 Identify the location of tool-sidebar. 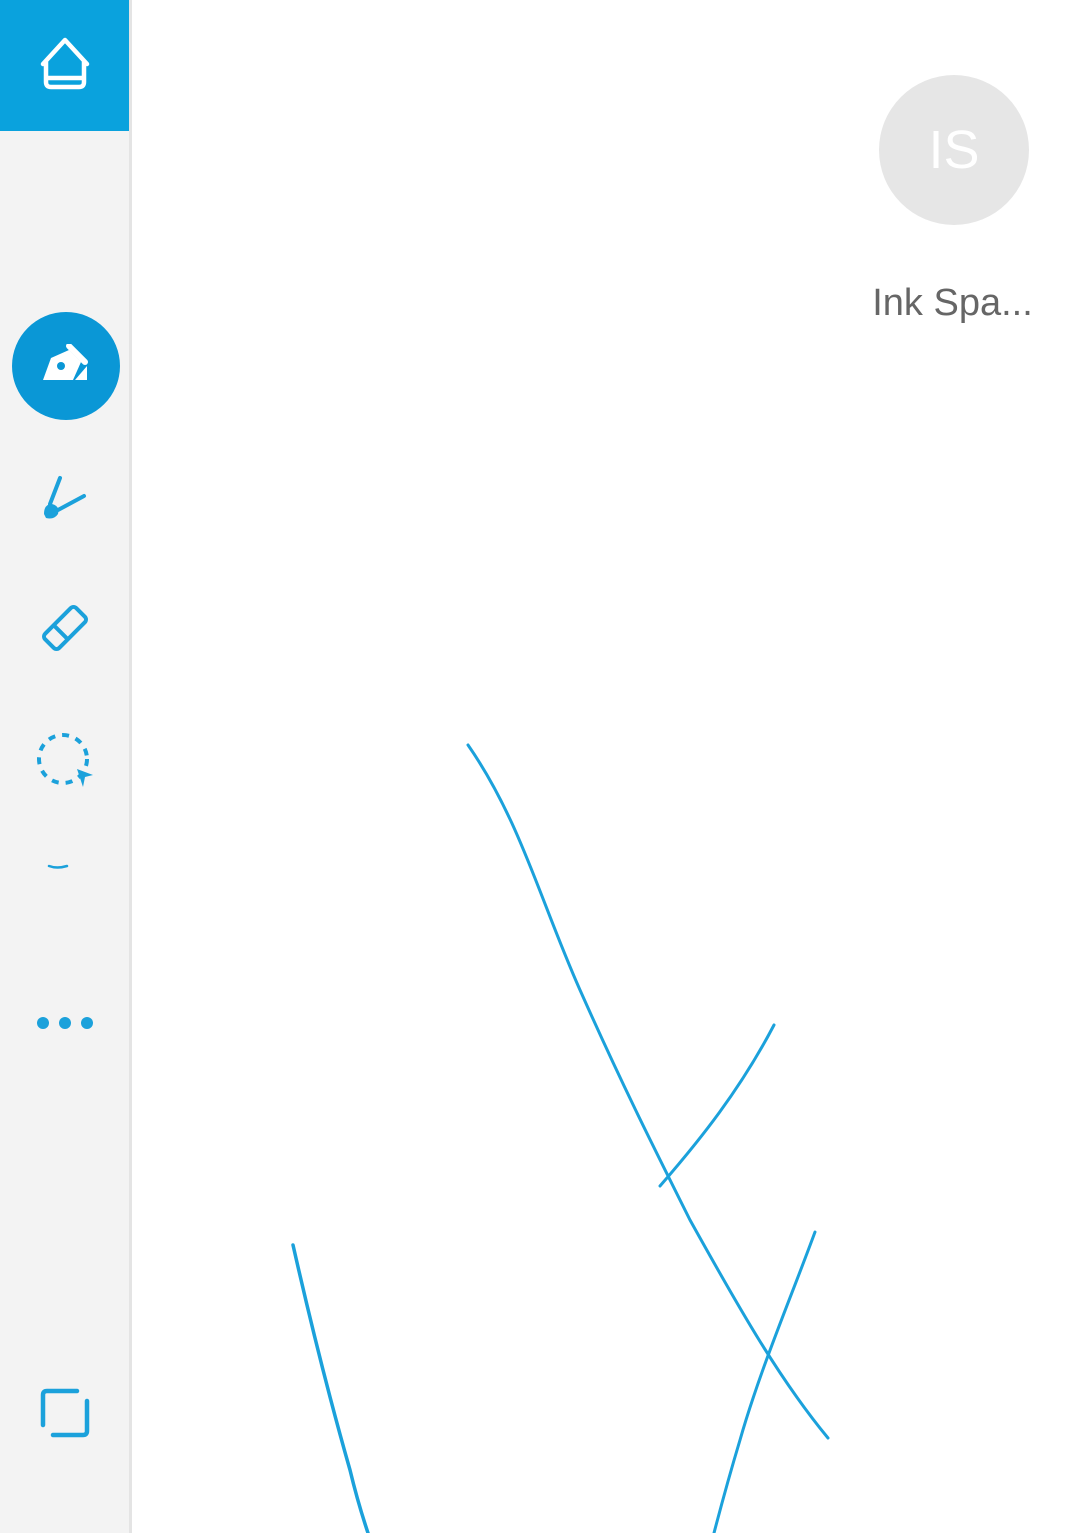
(66, 766).